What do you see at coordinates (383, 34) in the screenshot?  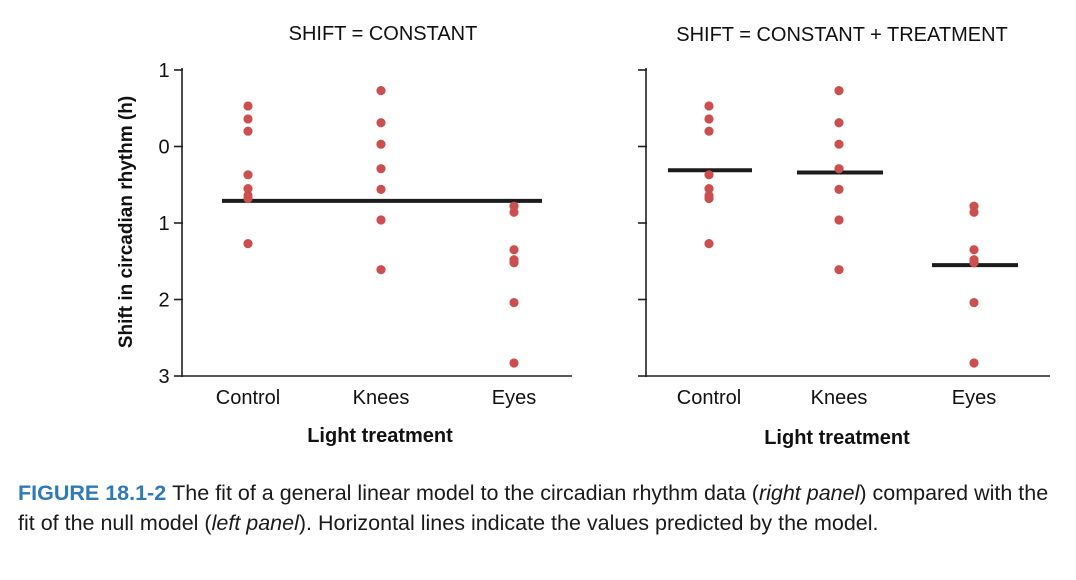 I see `left-panel-title: SHIFT = CONSTANT` at bounding box center [383, 34].